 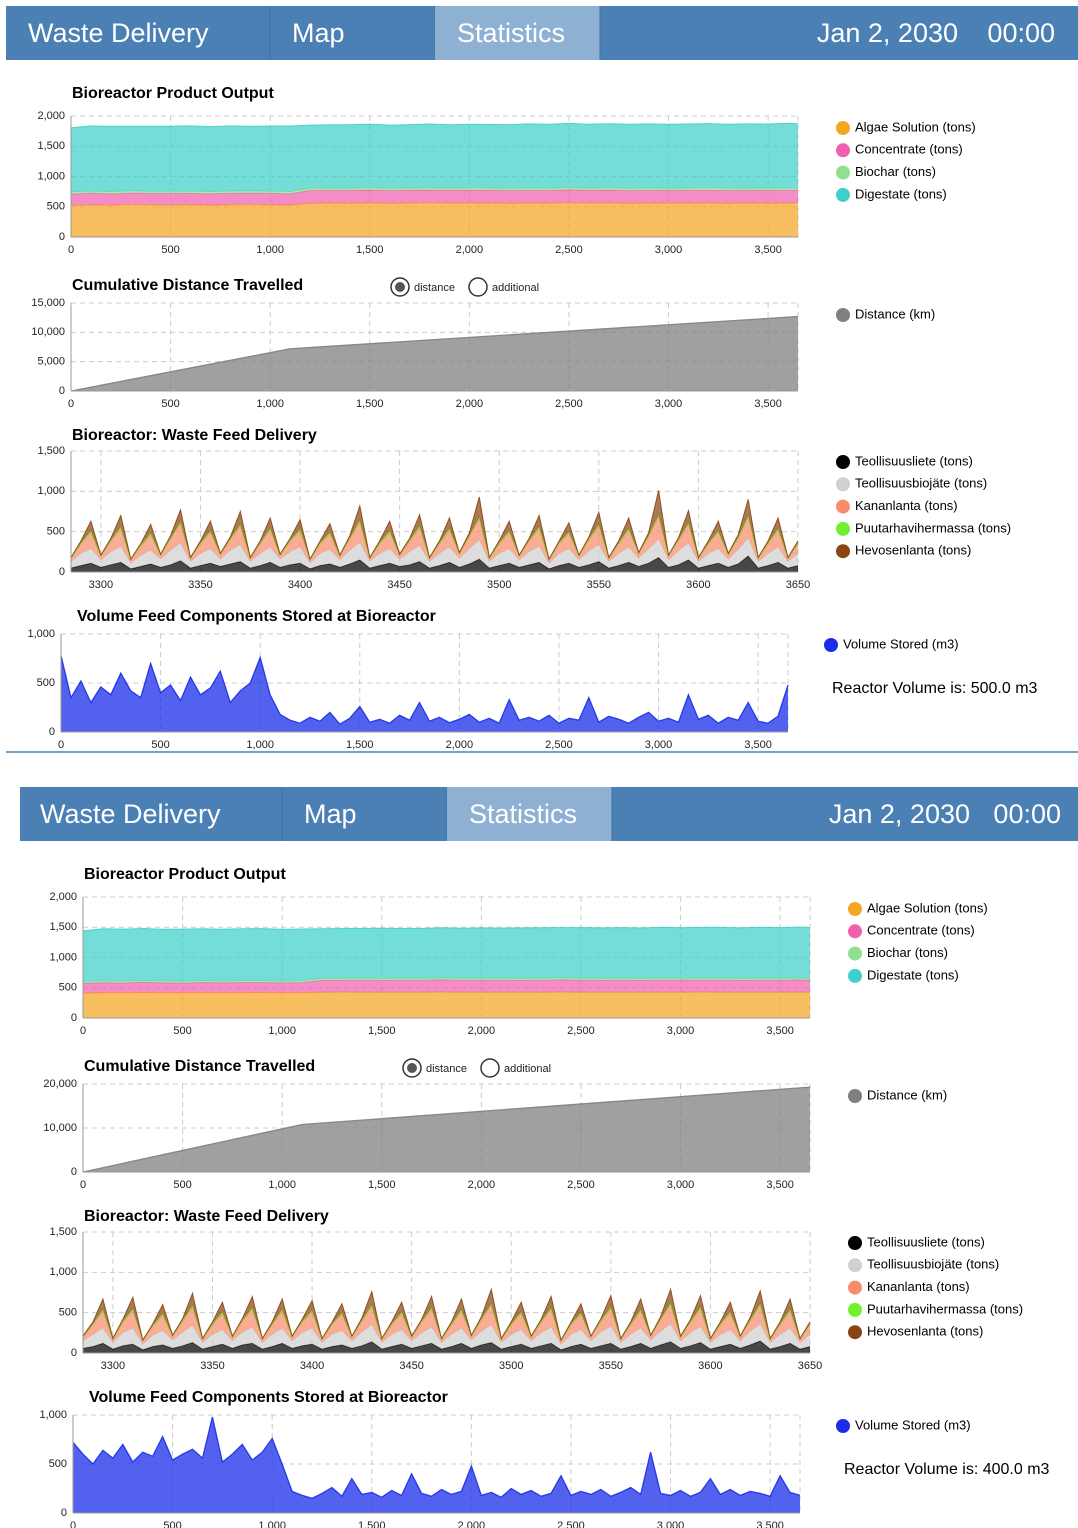 I want to click on x-tick-label: 3,000, so click(x=671, y=1524).